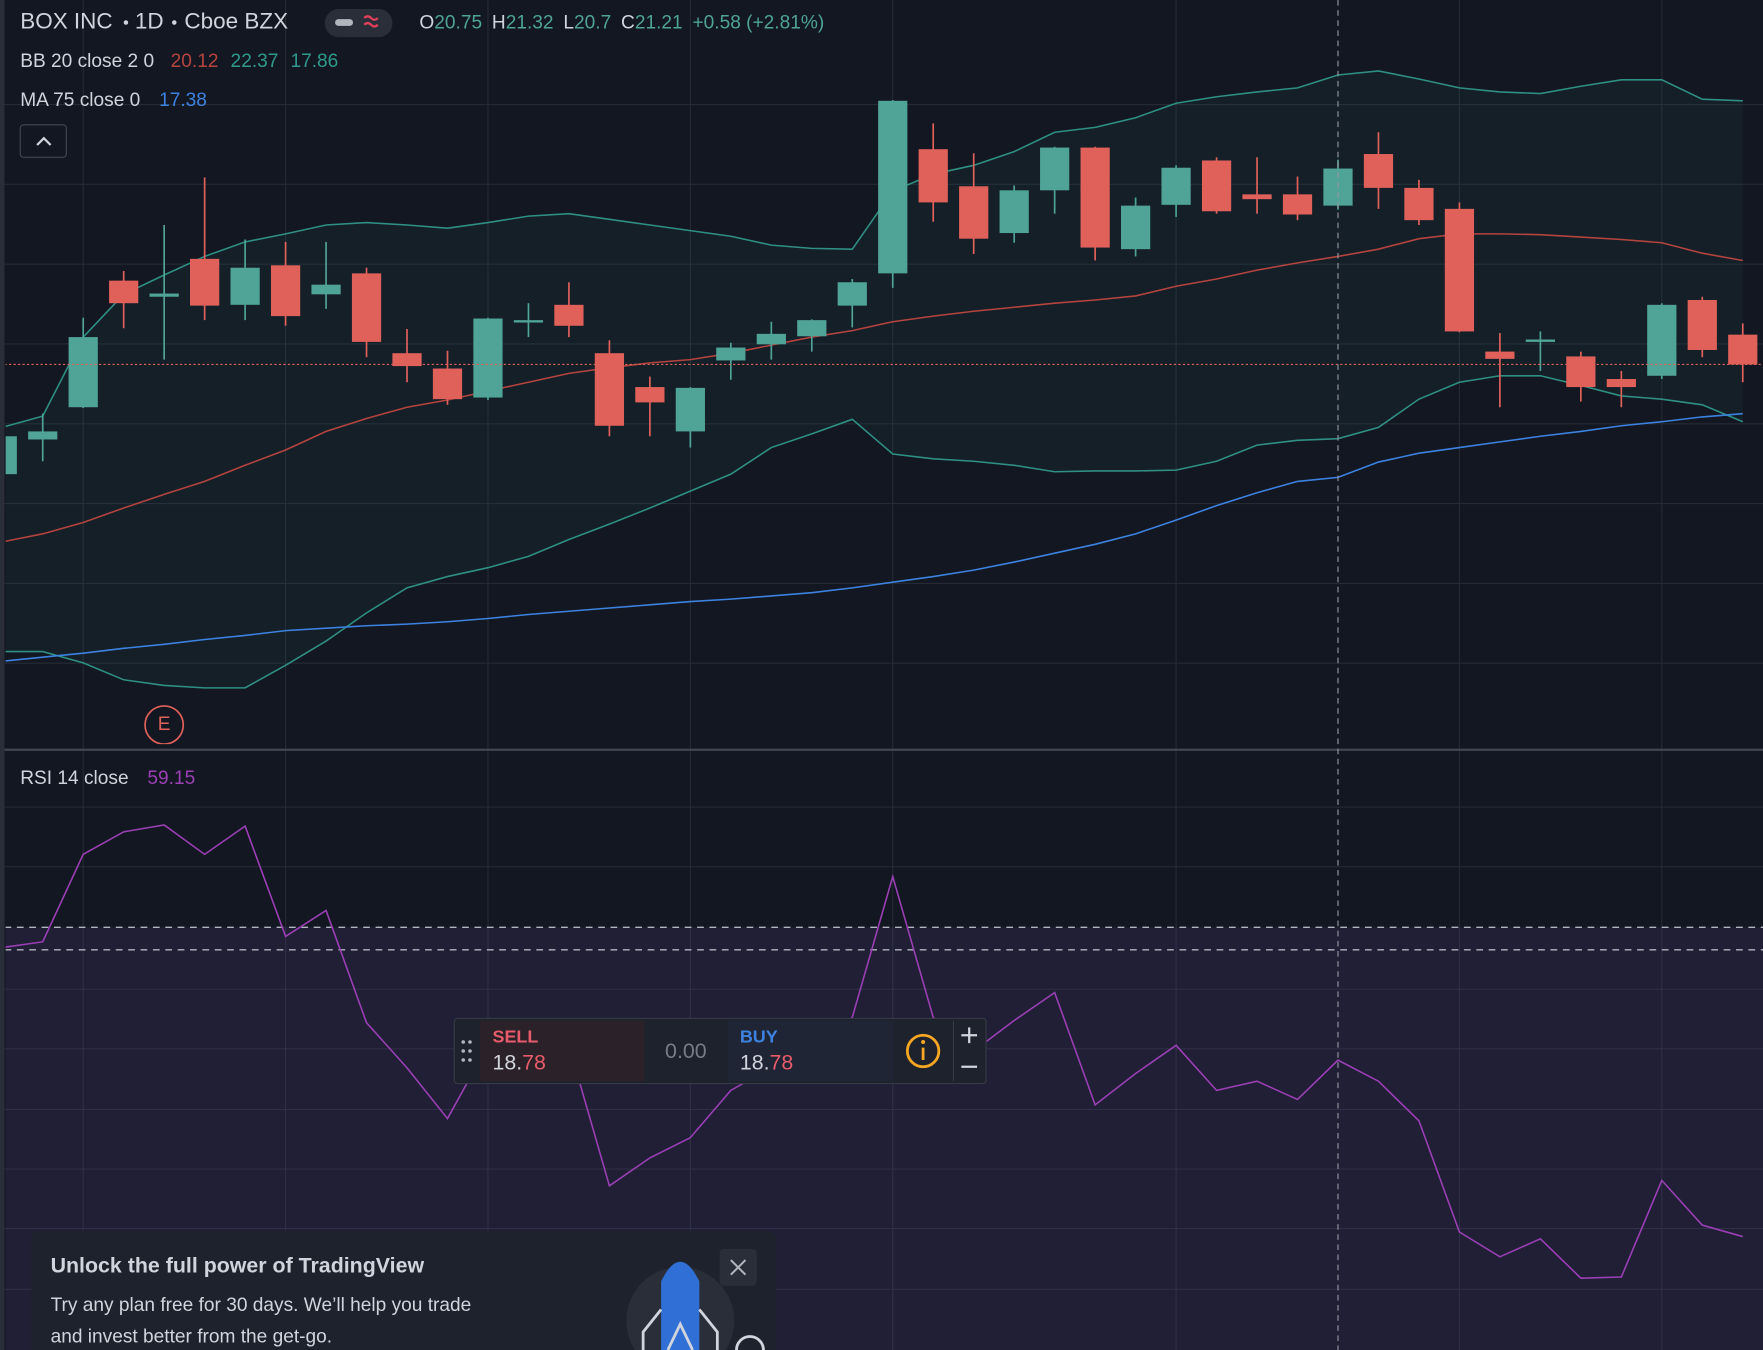 The image size is (1763, 1350). What do you see at coordinates (923, 1051) in the screenshot?
I see `info-button` at bounding box center [923, 1051].